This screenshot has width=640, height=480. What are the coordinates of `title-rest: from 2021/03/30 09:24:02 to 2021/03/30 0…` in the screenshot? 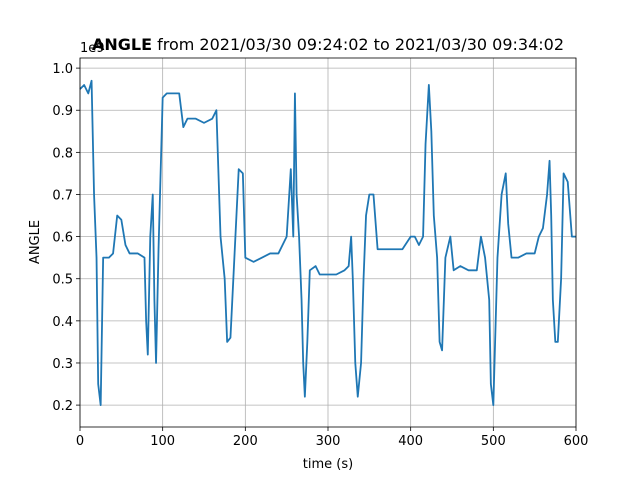 It's located at (360, 44).